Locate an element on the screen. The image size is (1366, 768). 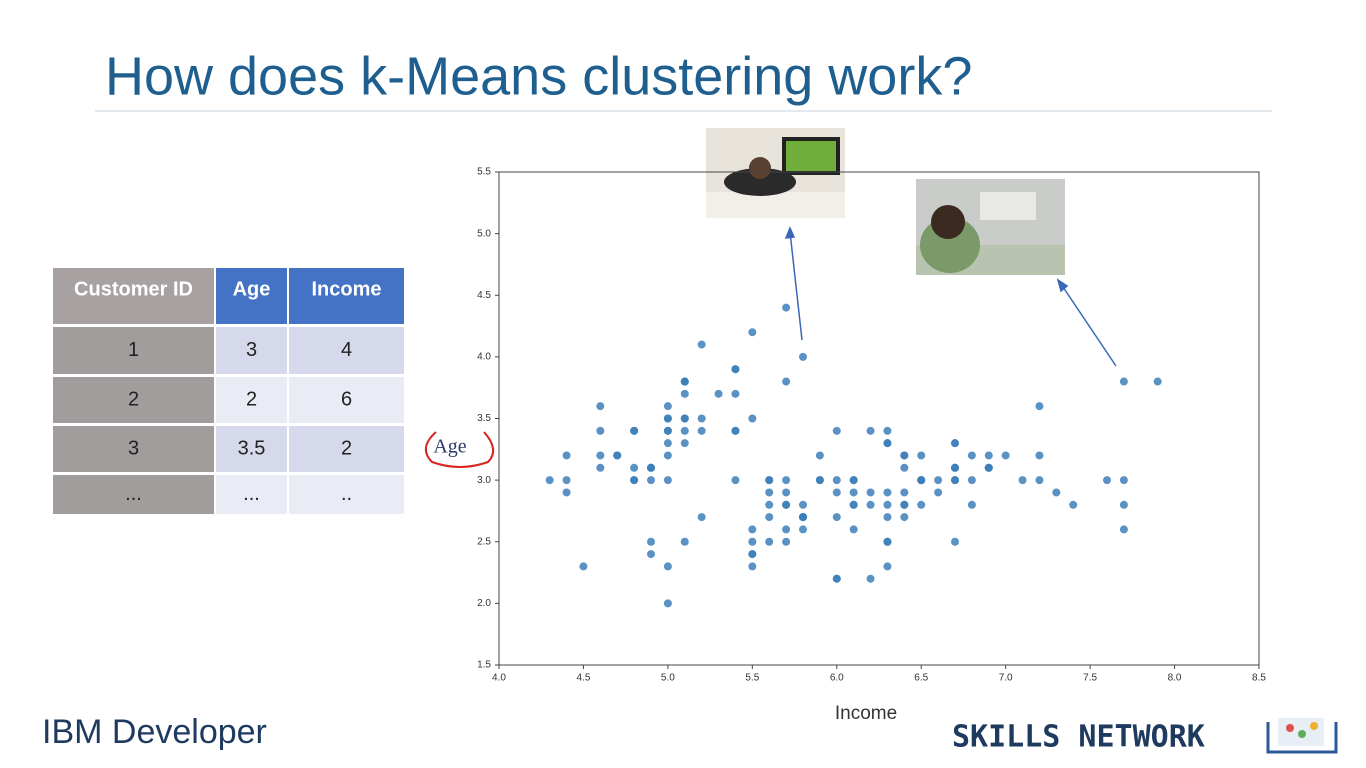
y-tick-label: 4.0 is located at coordinates (484, 357).